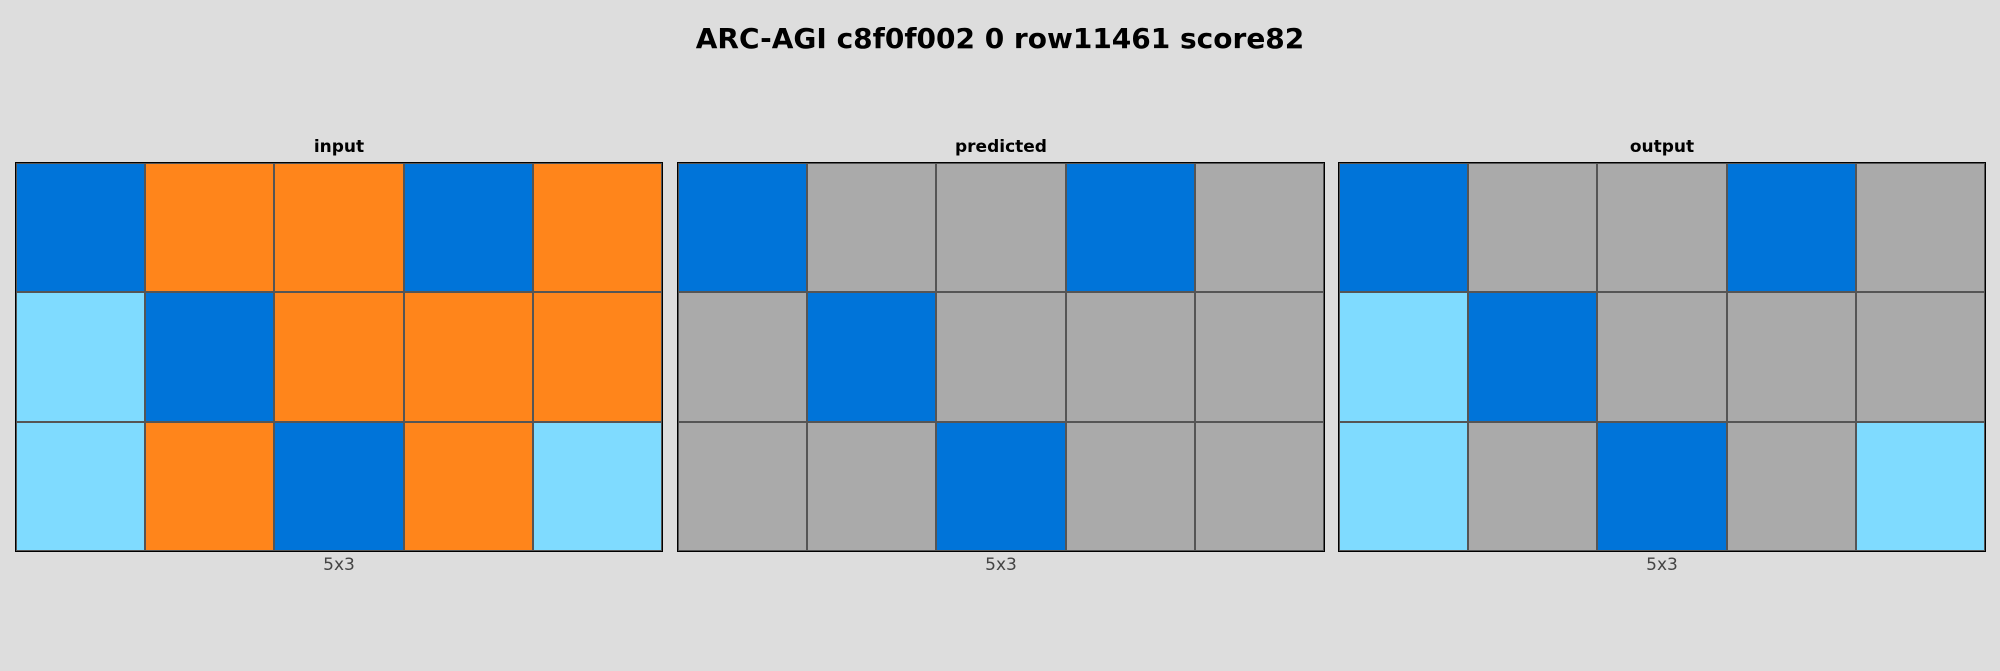 The image size is (2000, 671). Describe the element at coordinates (1000, 38) in the screenshot. I see `figure-title: ARC-AGI c8f0f002 0 row11461 score82` at that location.